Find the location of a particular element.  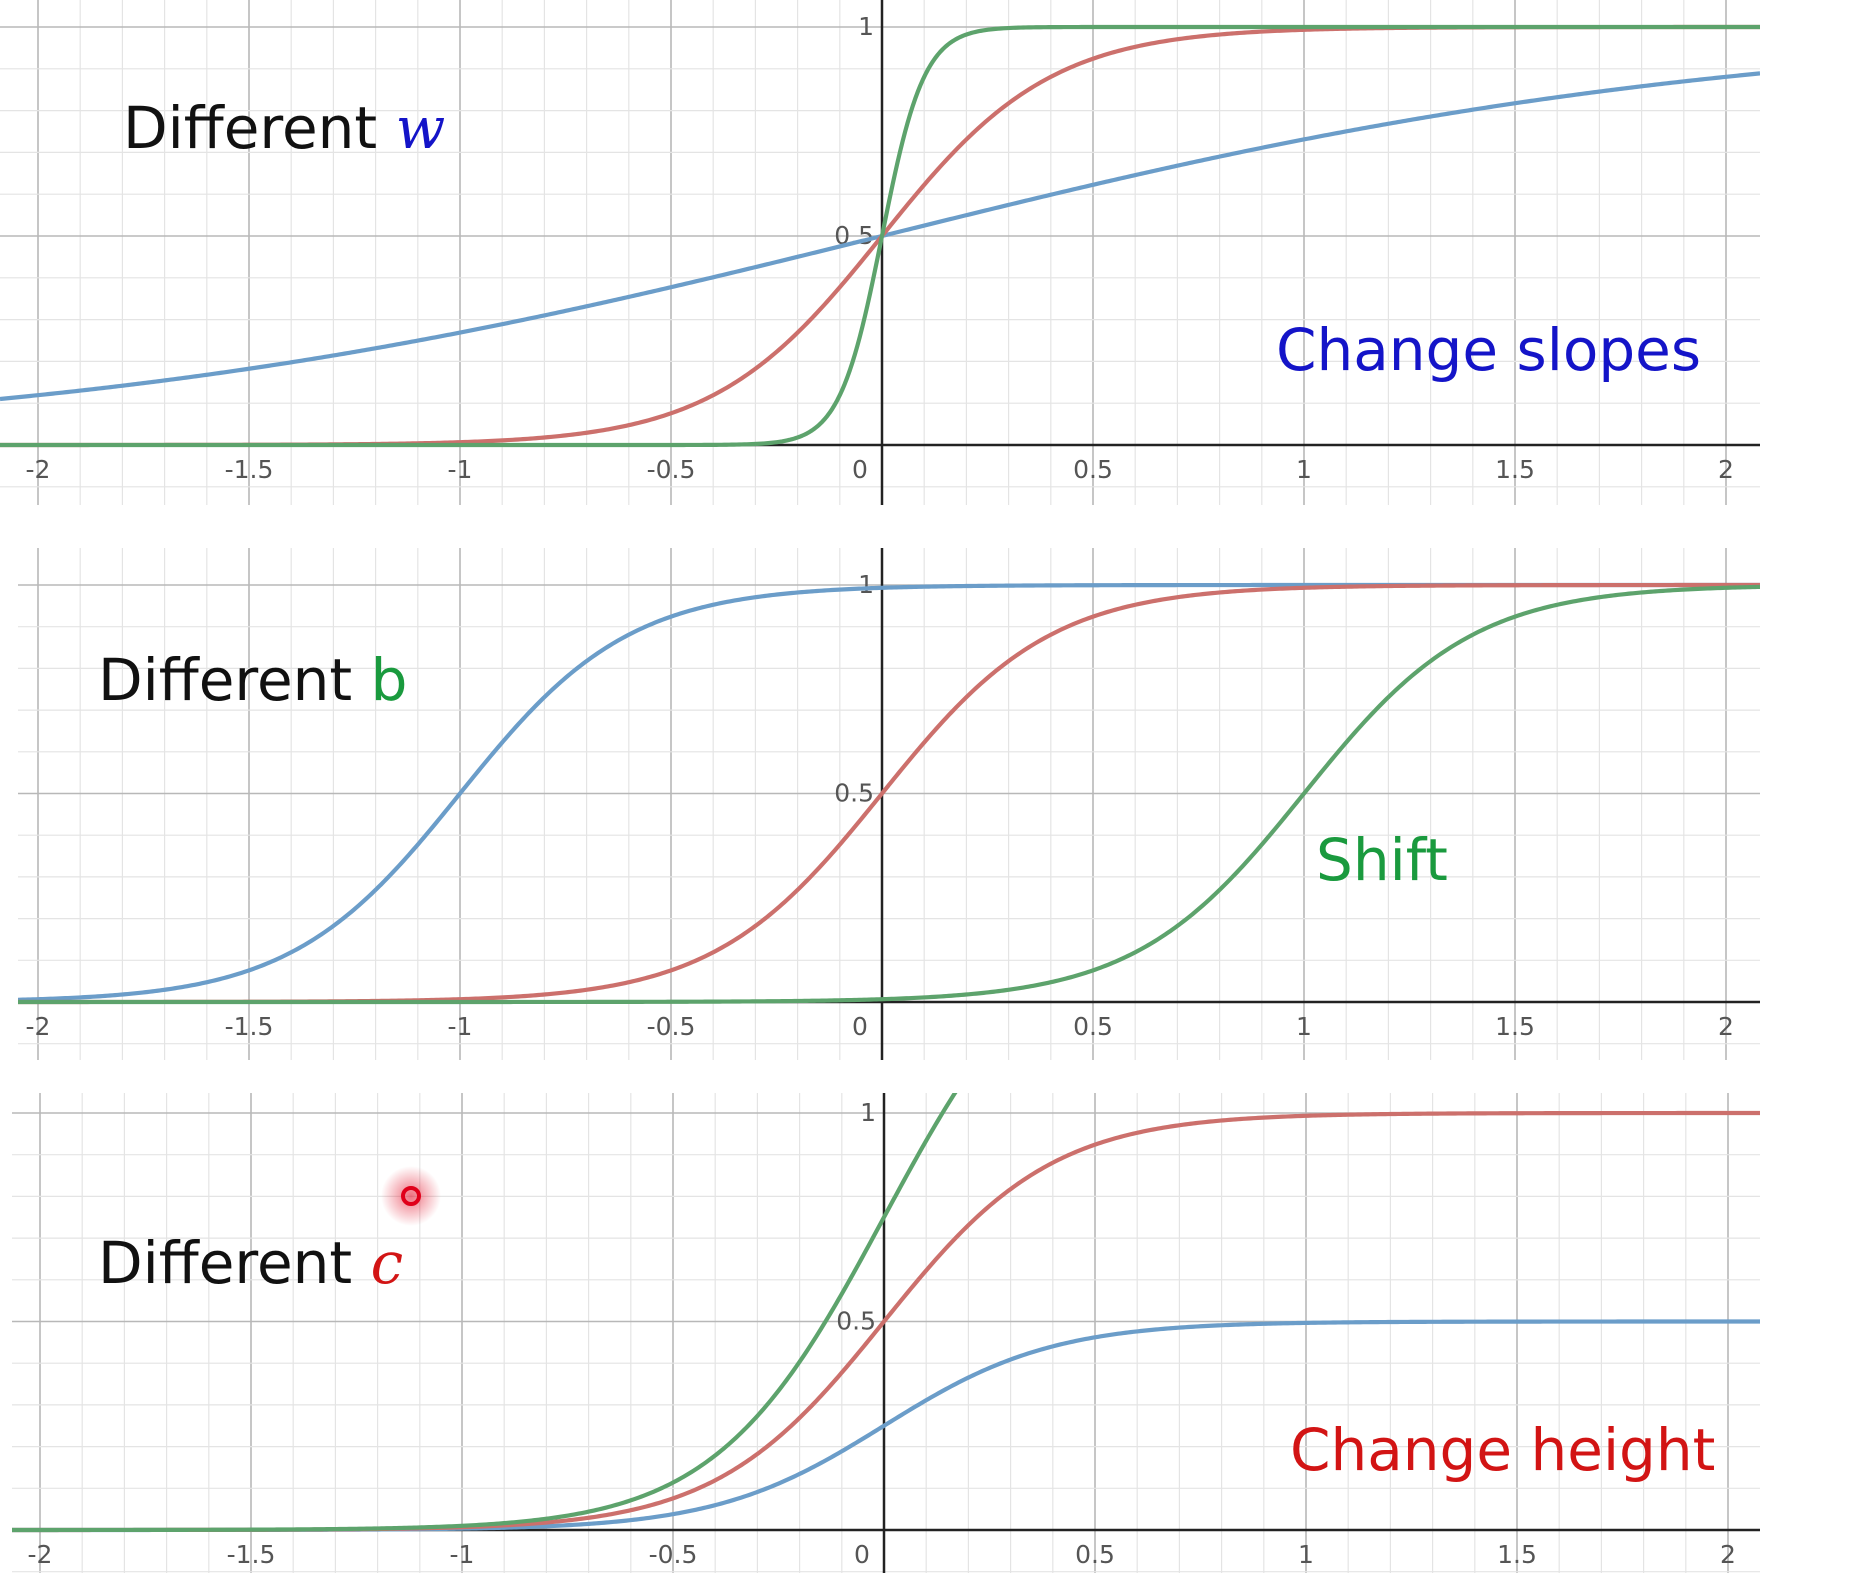

panel-title-variable: b is located at coordinates (389, 680).